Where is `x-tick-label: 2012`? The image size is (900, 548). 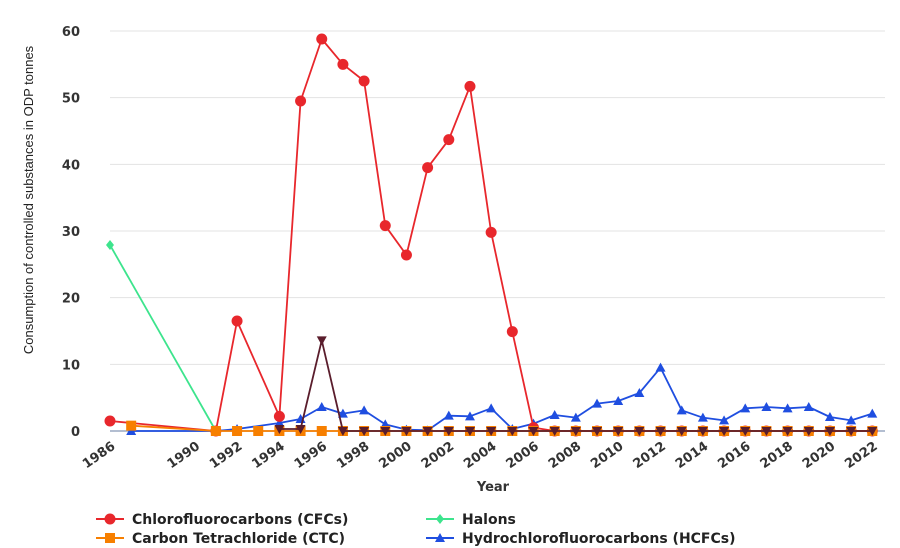 x-tick-label: 2012 is located at coordinates (650, 455).